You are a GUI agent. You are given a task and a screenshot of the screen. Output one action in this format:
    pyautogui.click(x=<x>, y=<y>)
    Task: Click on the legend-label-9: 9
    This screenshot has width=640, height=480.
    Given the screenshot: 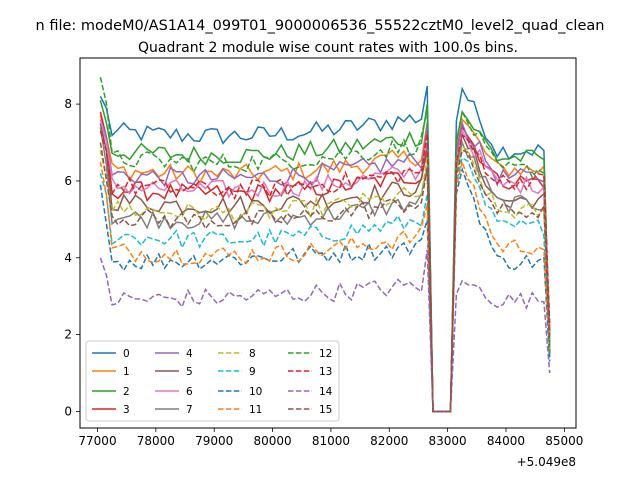 What is the action you would take?
    pyautogui.click(x=252, y=372)
    